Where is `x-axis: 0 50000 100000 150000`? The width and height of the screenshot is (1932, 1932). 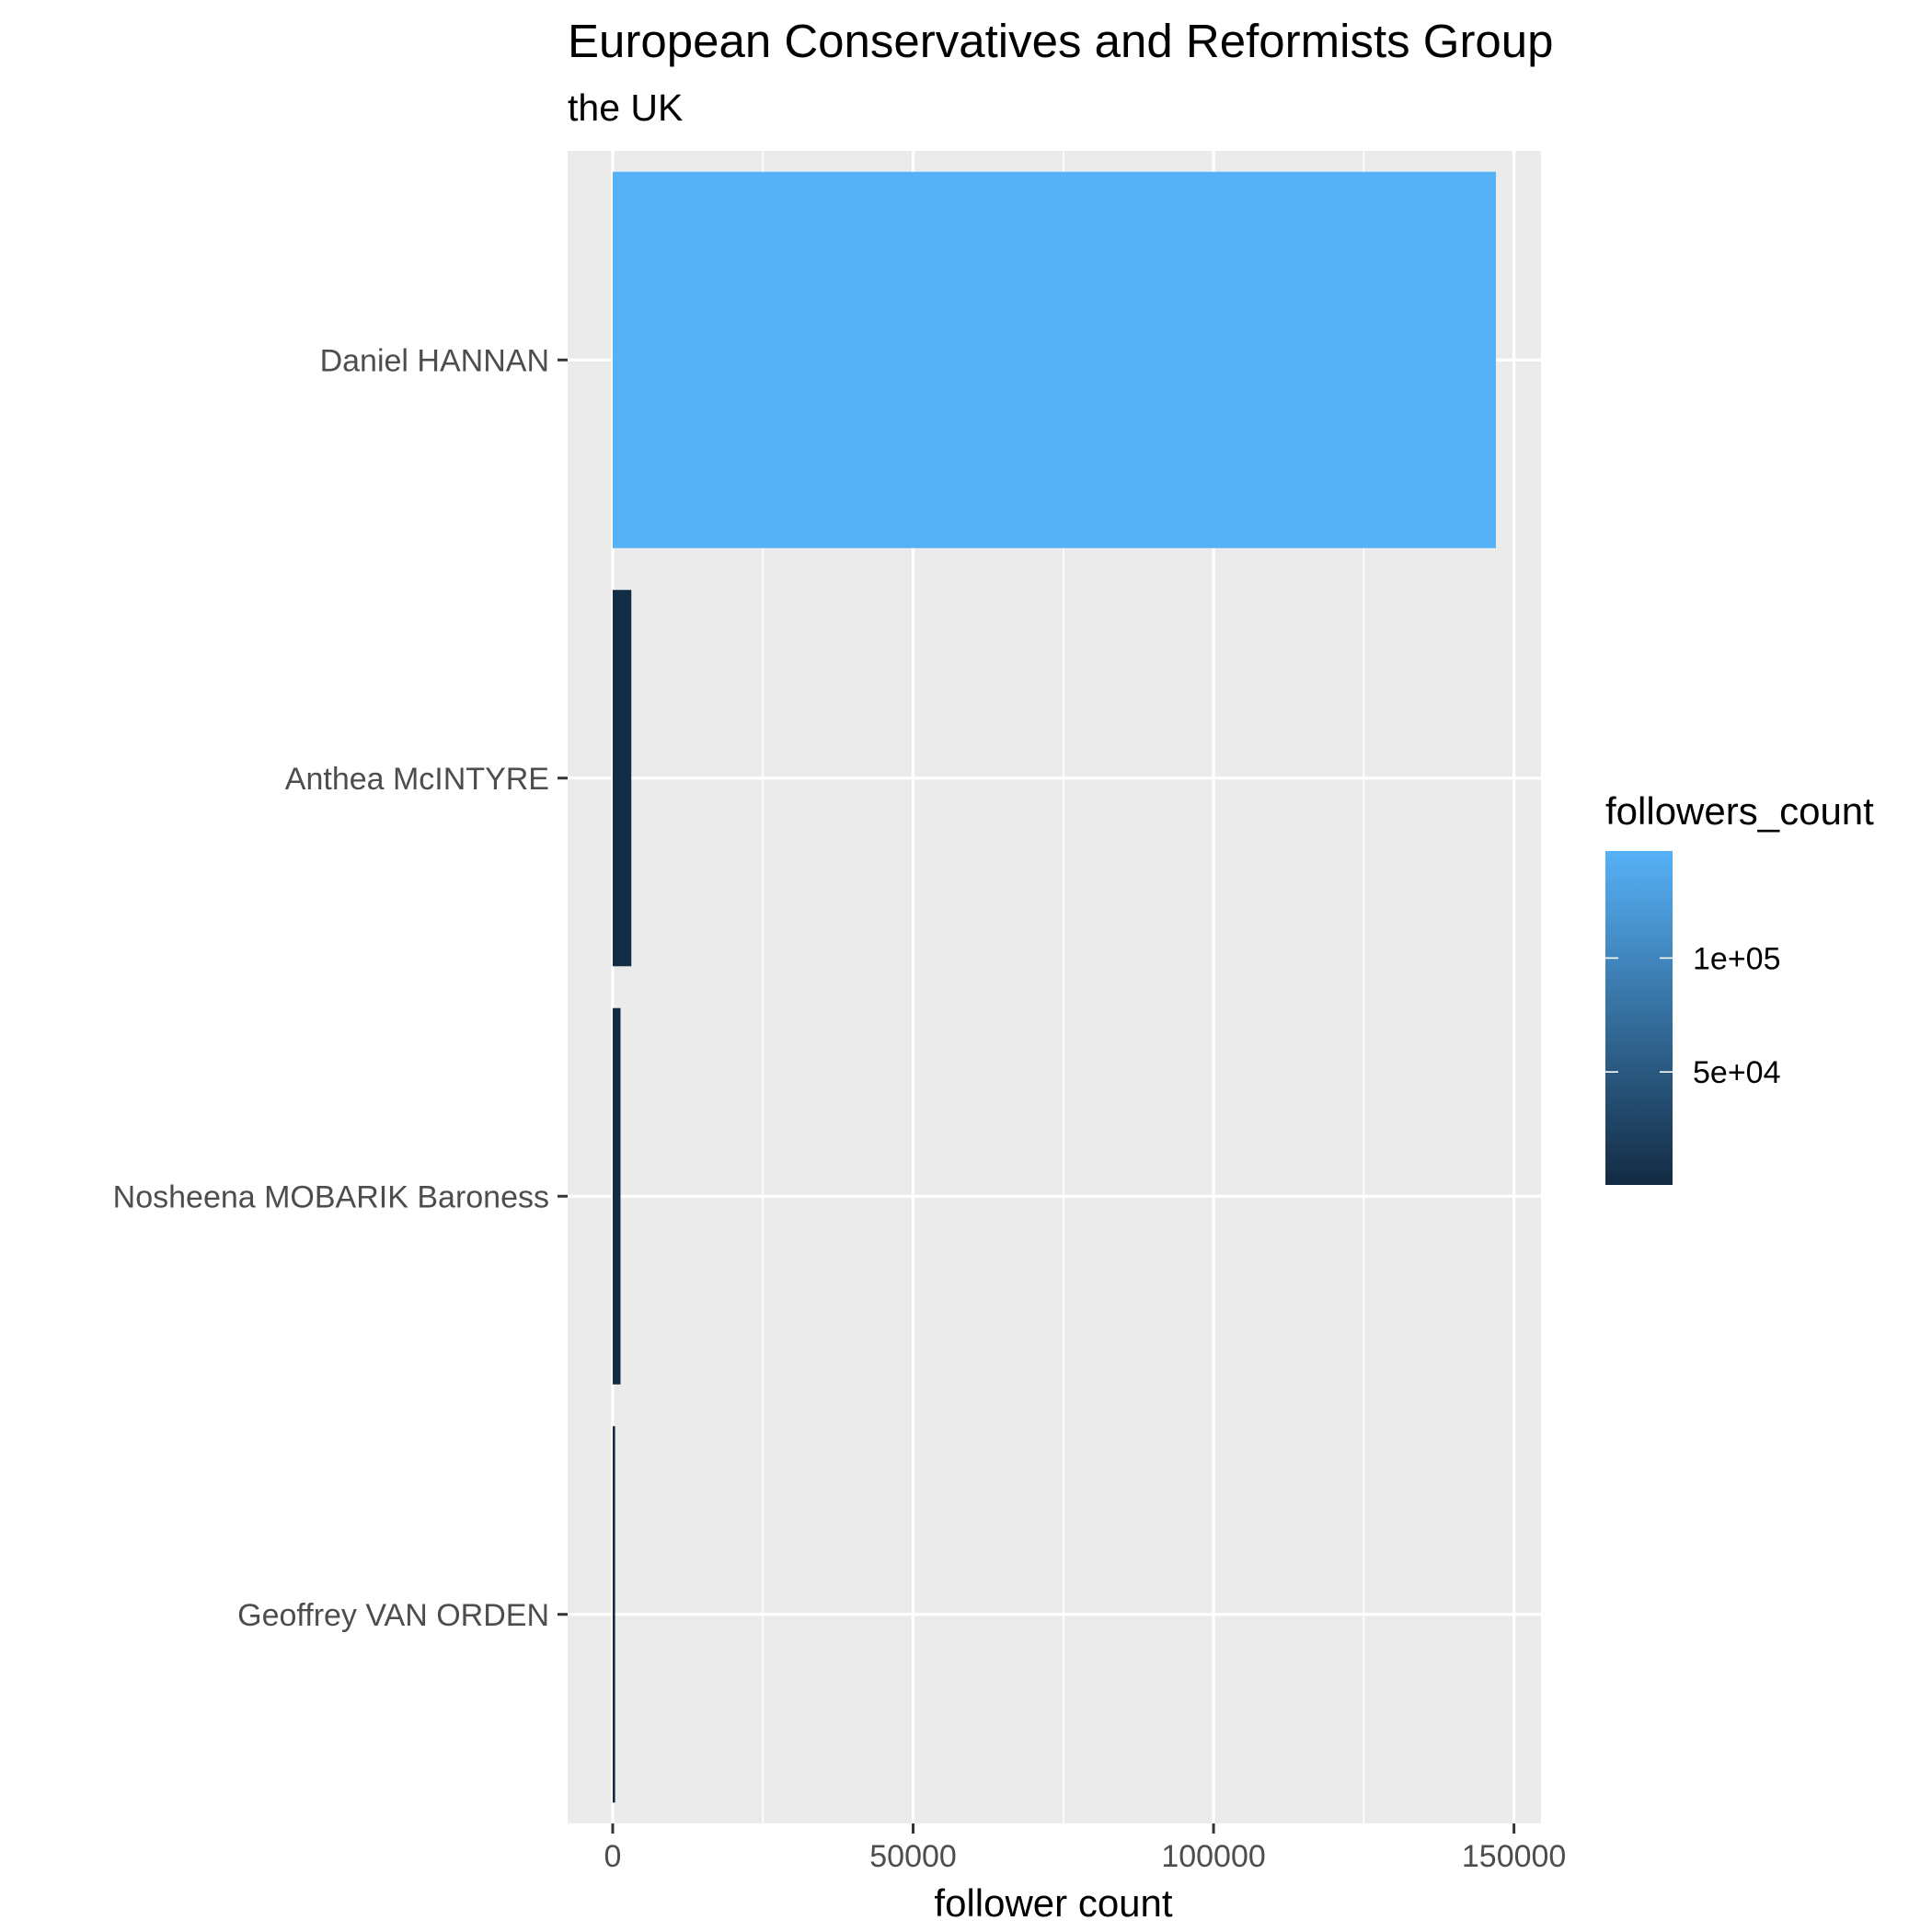 x-axis: 0 50000 100000 150000 is located at coordinates (1085, 1848).